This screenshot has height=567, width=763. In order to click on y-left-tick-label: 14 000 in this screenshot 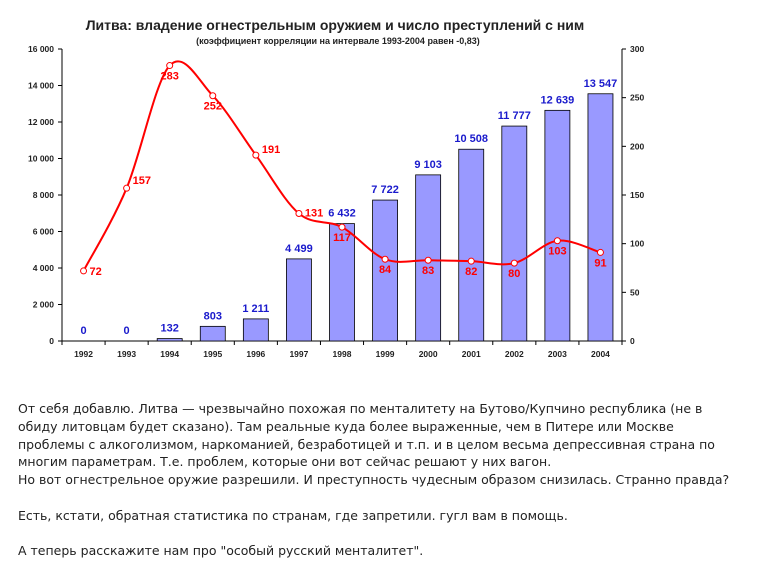, I will do `click(41, 86)`.